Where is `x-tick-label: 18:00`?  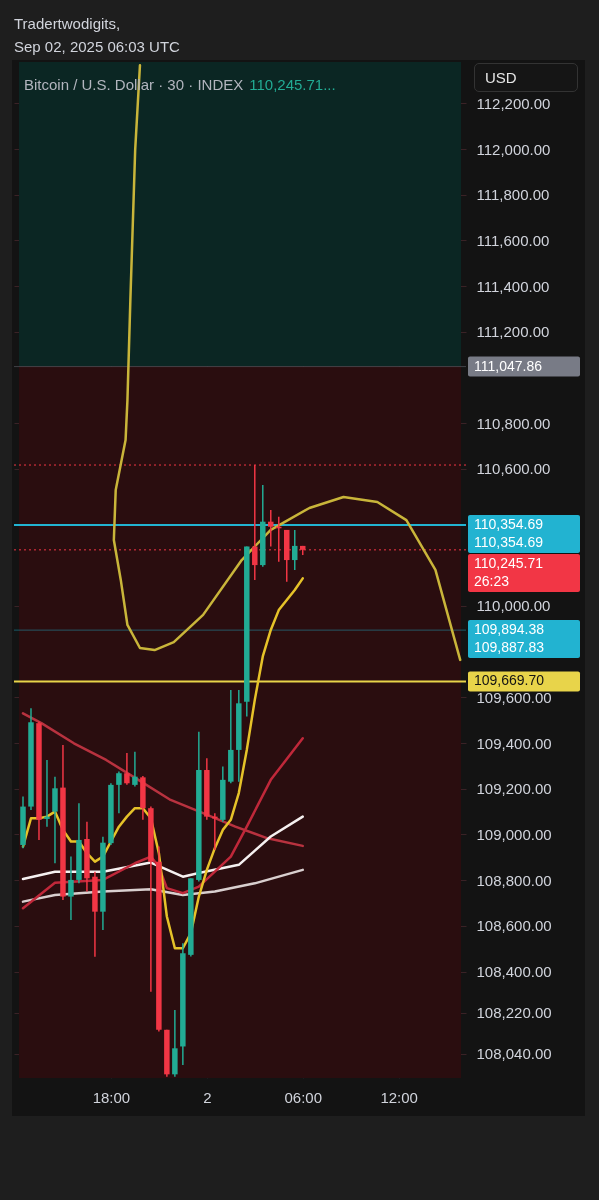
x-tick-label: 18:00 is located at coordinates (111, 1097).